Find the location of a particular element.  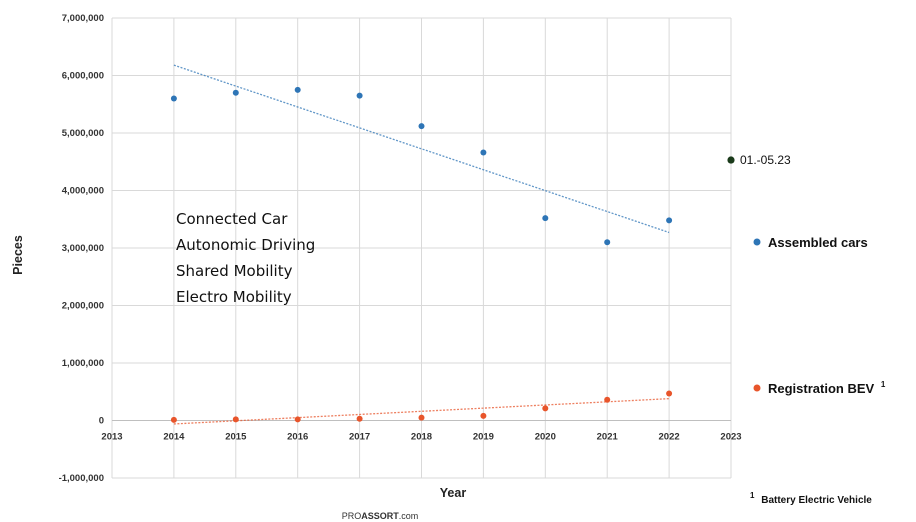

footnote-text: Battery Electric Vehicle is located at coordinates (816, 500).